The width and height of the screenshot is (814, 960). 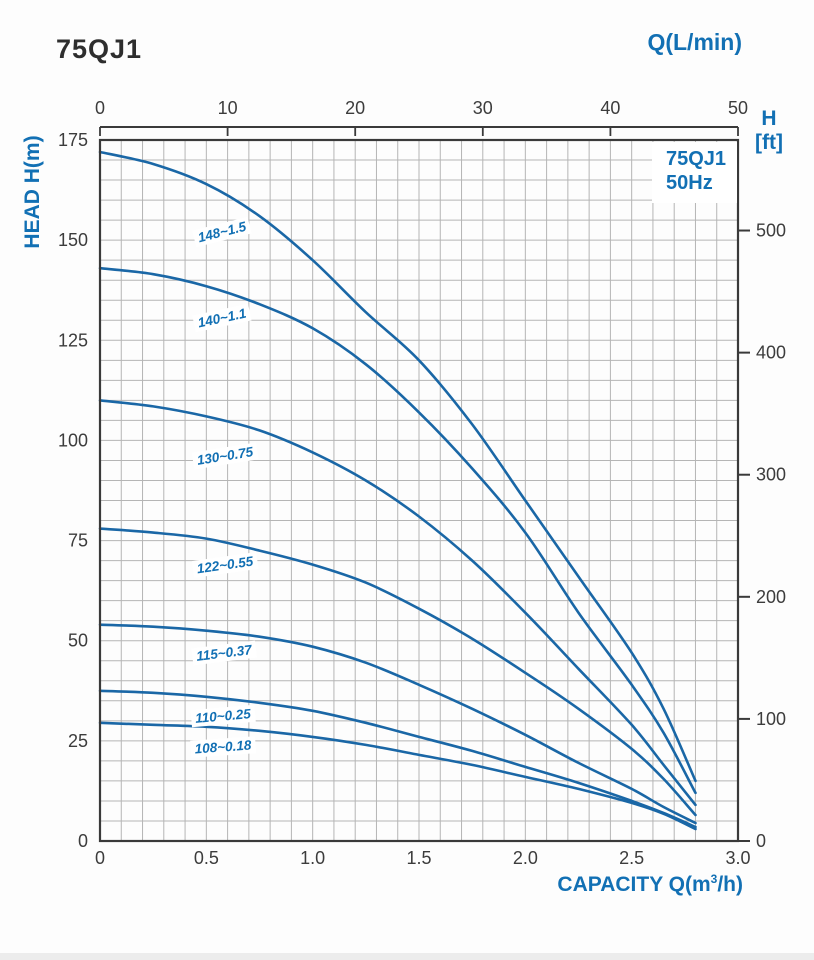 What do you see at coordinates (78, 641) in the screenshot?
I see `left-axis-tick-label: 50` at bounding box center [78, 641].